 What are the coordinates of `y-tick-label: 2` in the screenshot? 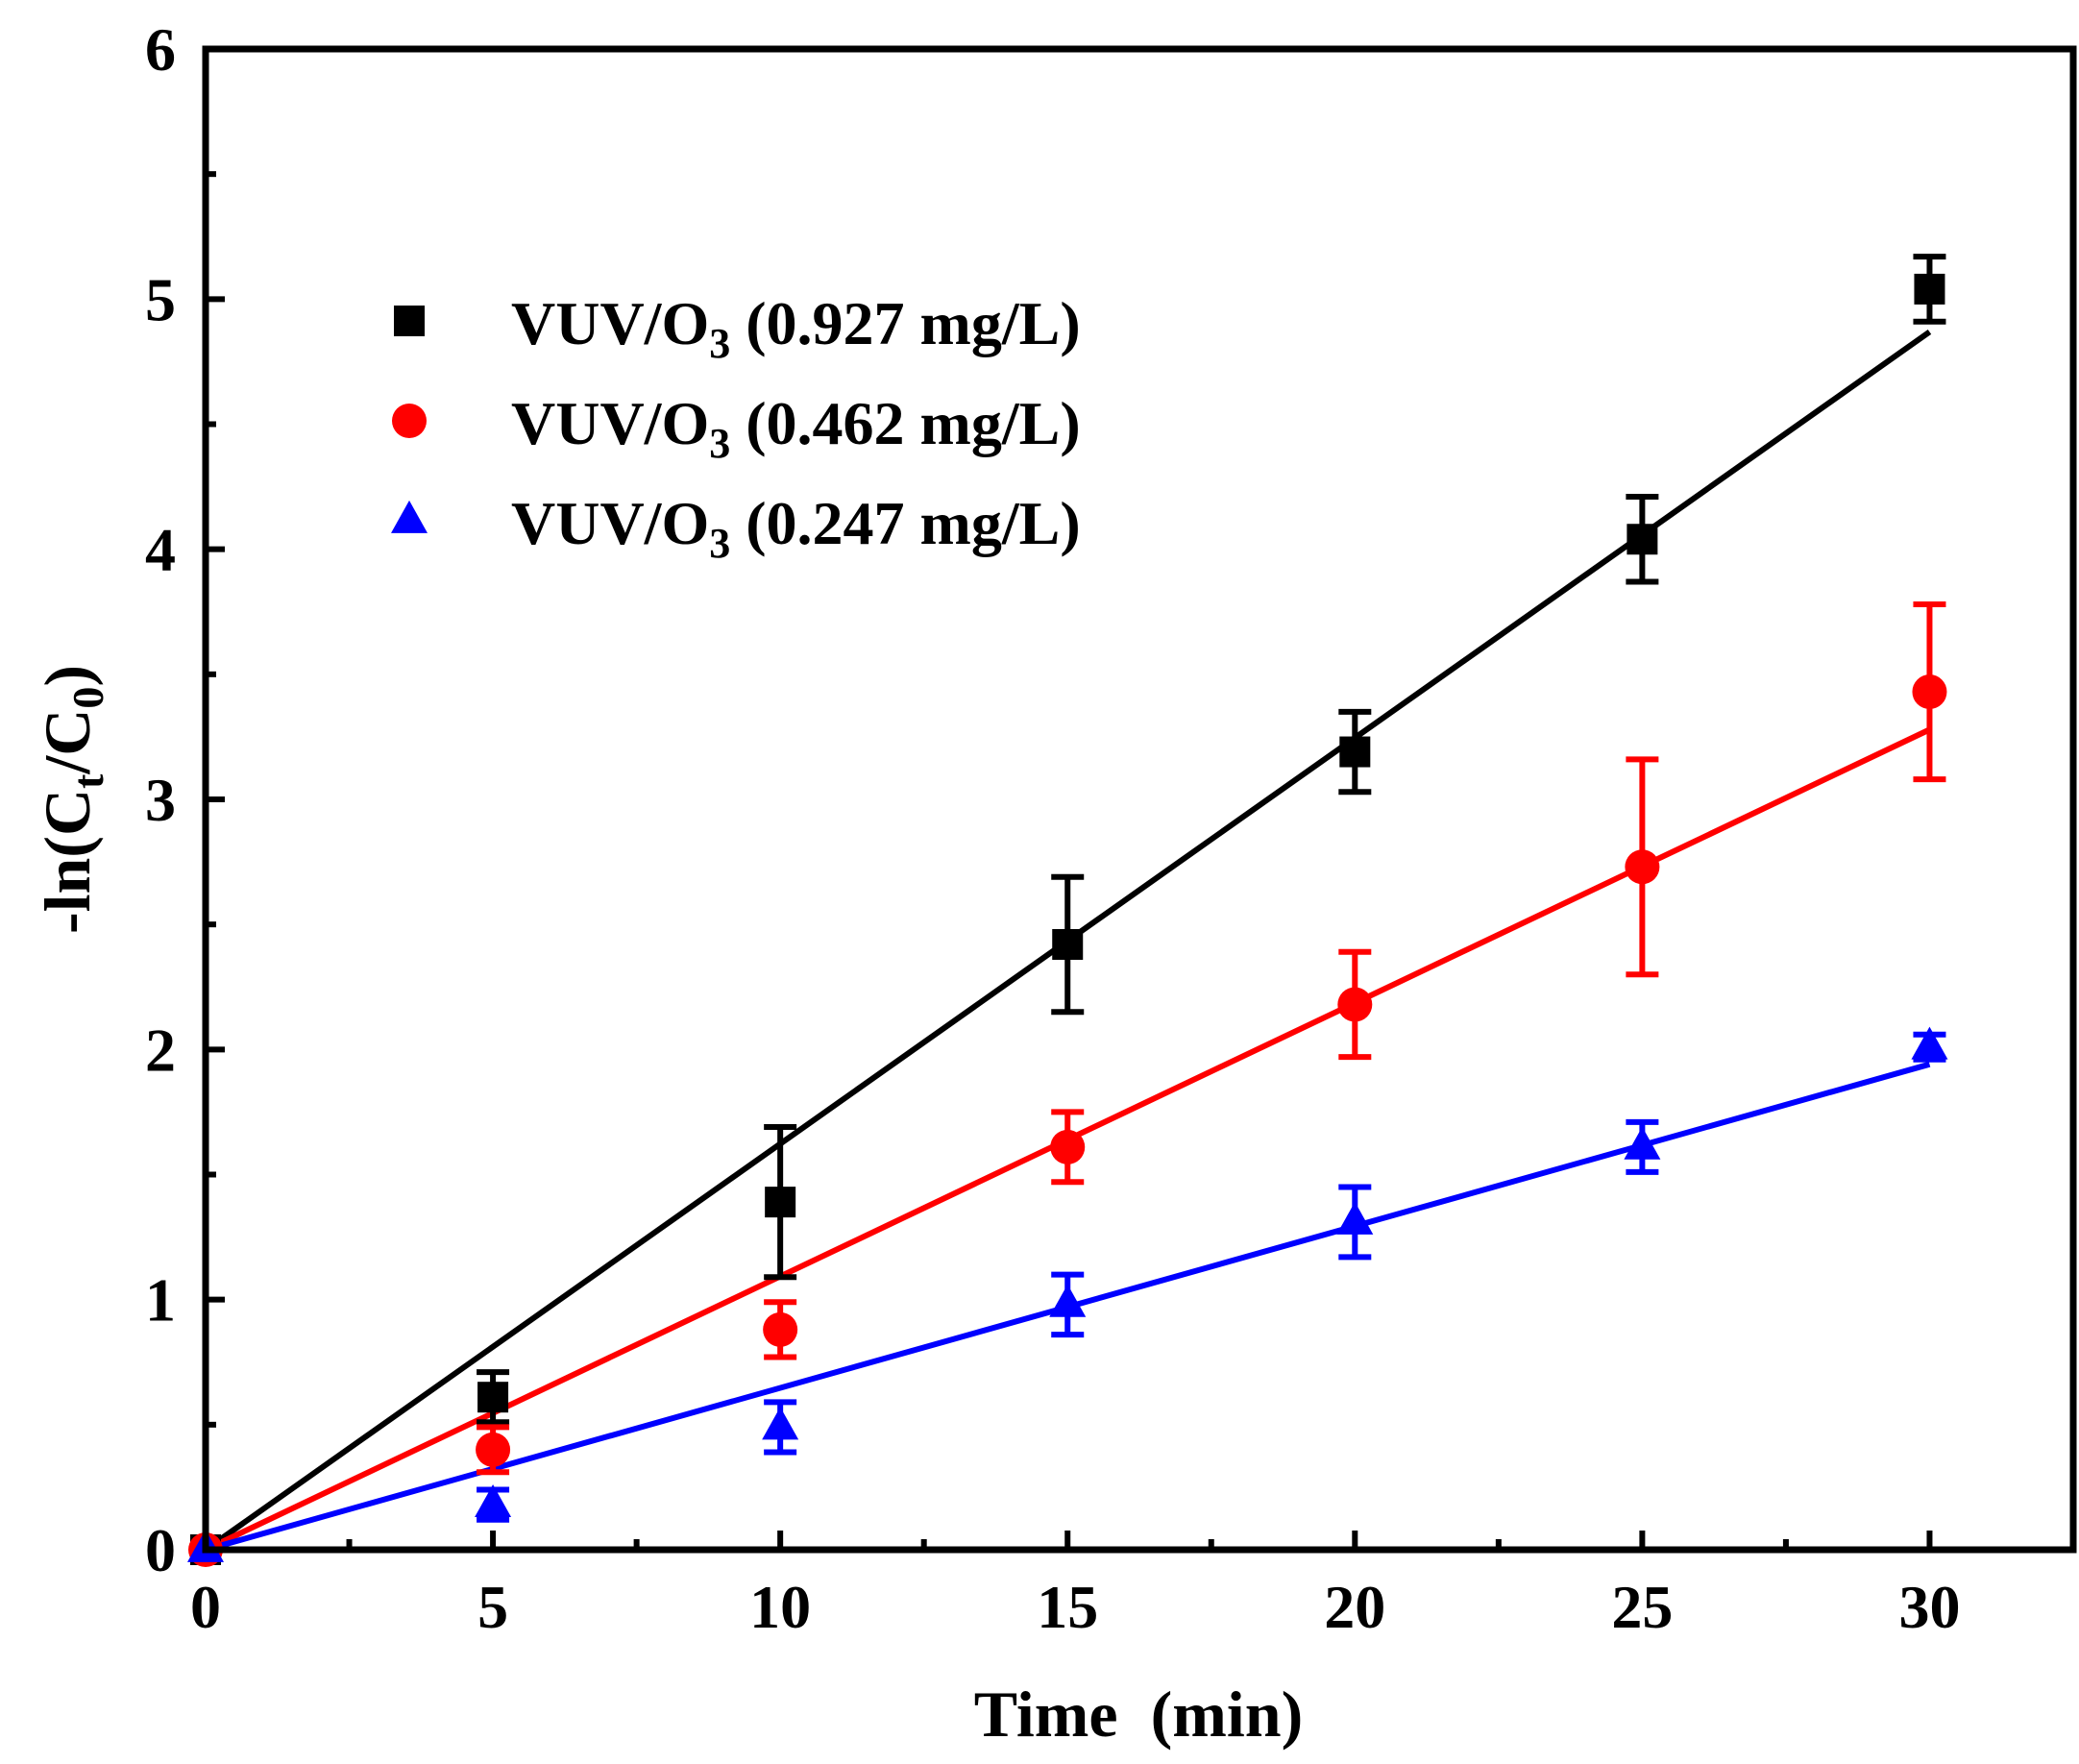 It's located at (161, 1050).